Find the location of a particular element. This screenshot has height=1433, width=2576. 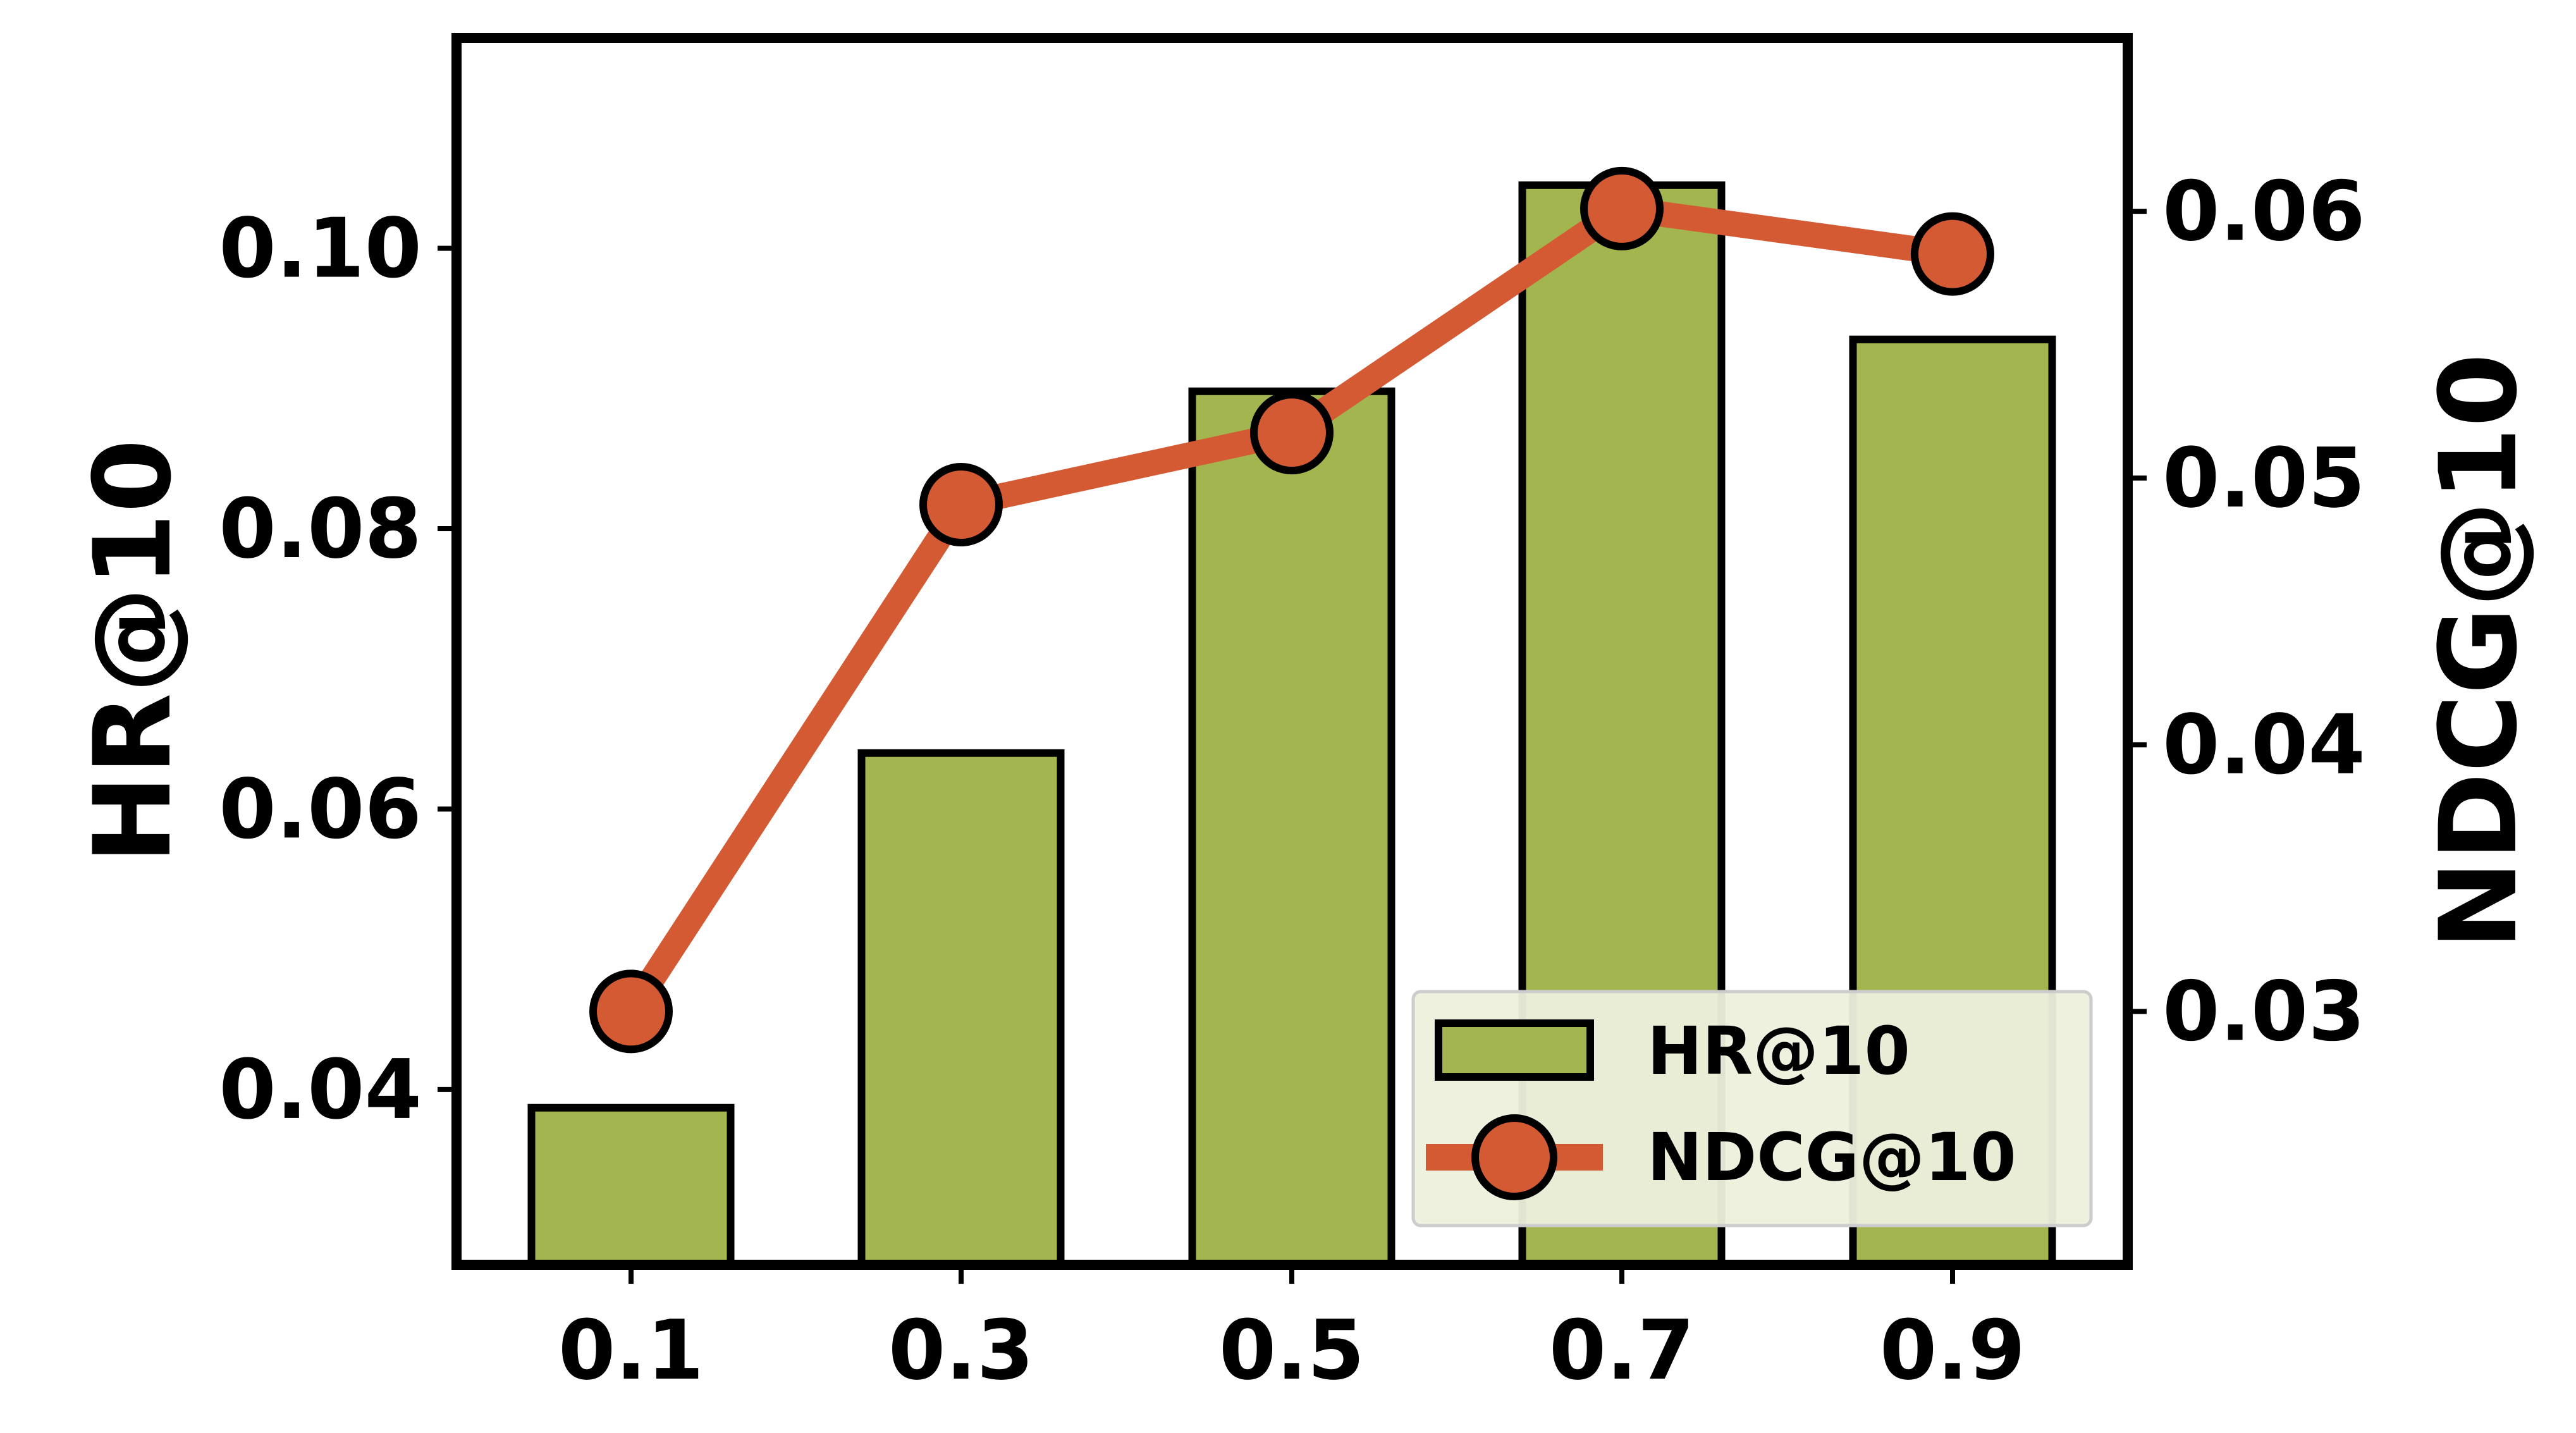

legend: HR@10 NDCG@10 is located at coordinates (1752, 1108).